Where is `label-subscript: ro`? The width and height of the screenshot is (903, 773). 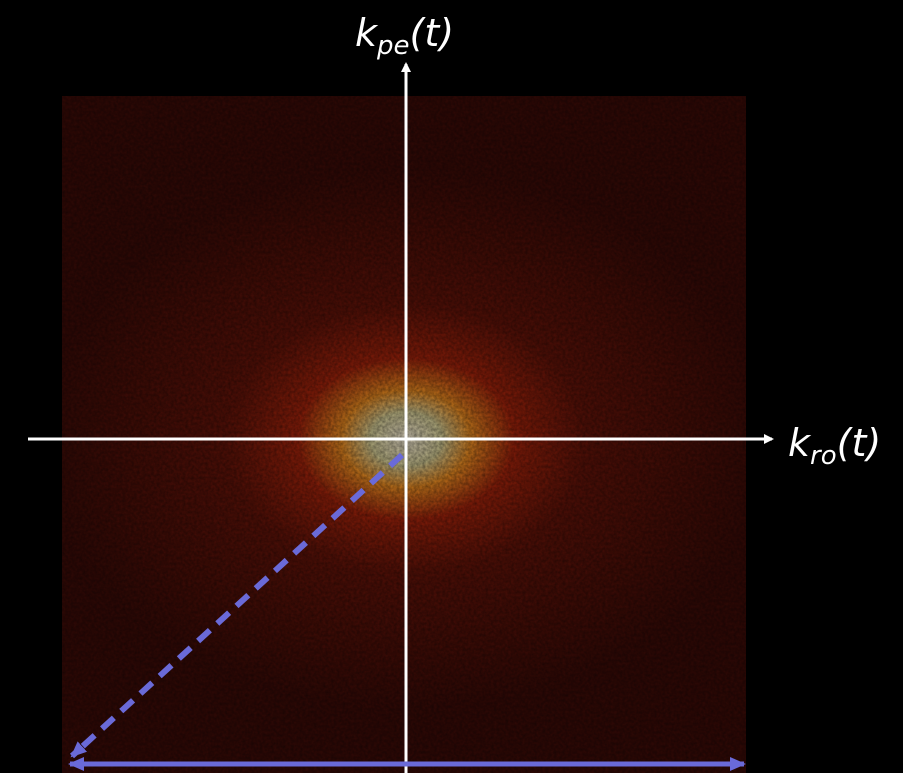
label-subscript: ro is located at coordinates (823, 456).